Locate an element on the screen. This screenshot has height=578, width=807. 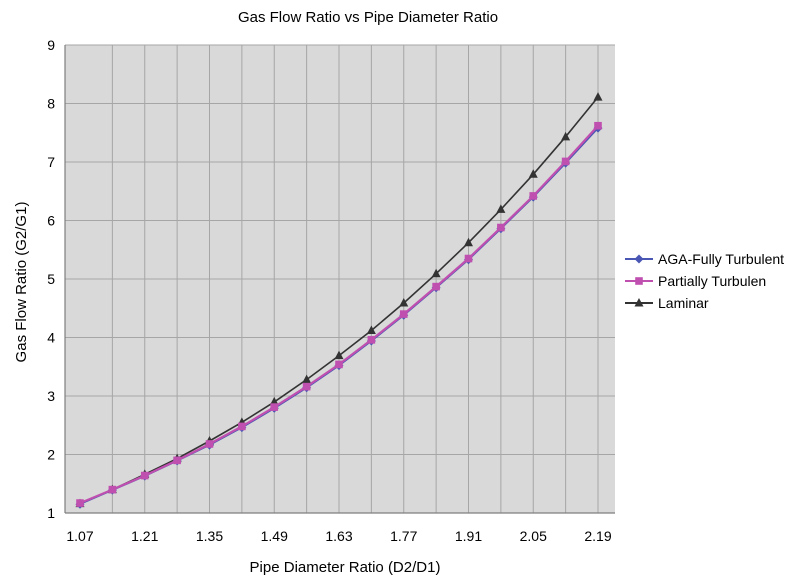
y-tick-label: 2 is located at coordinates (51, 455).